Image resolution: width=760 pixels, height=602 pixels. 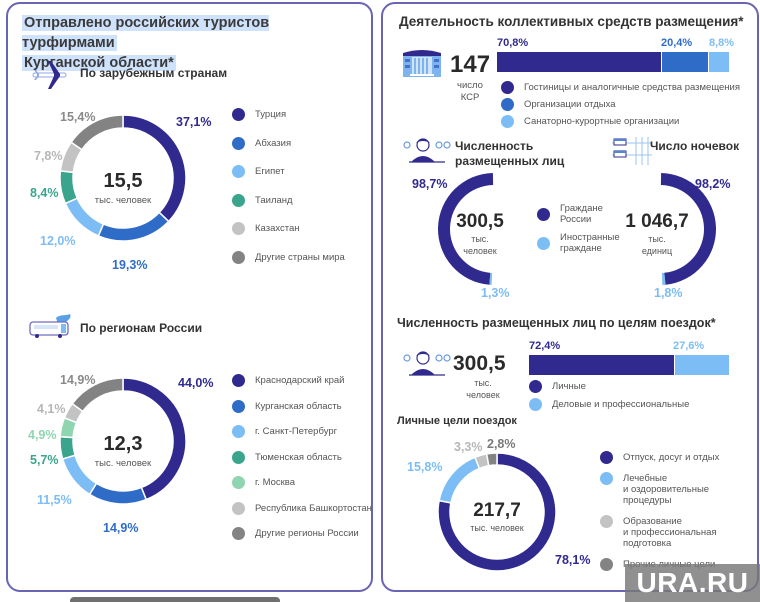 I want to click on legend-label: Республика Башкортостан, so click(x=313, y=508).